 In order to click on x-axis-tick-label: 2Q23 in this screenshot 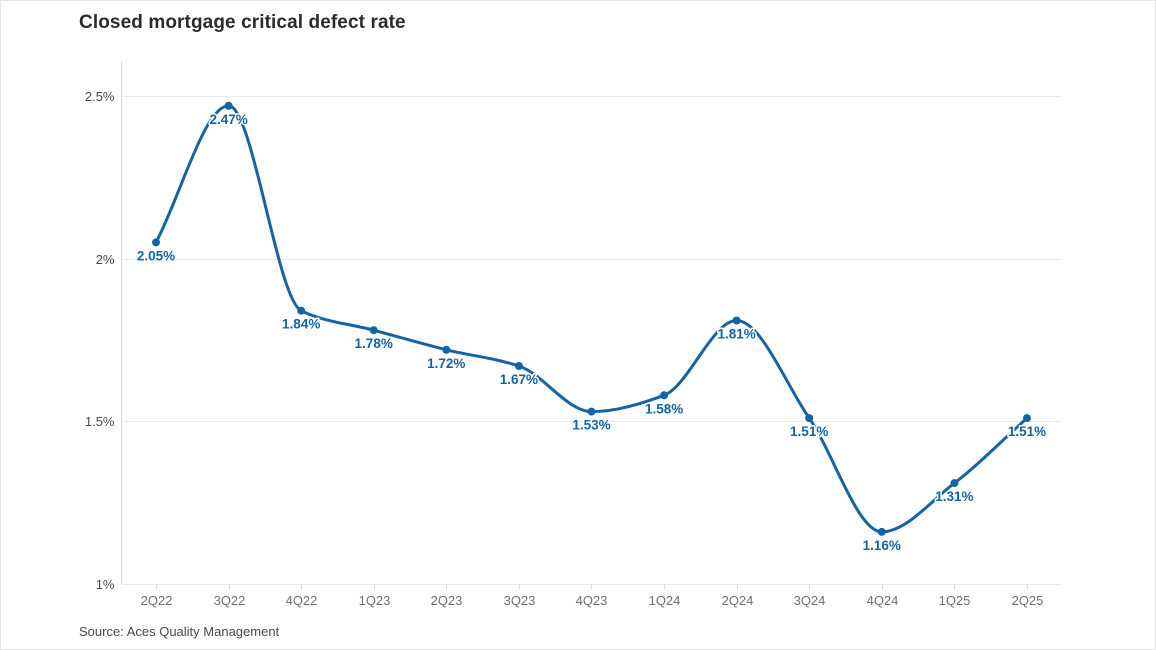, I will do `click(447, 600)`.